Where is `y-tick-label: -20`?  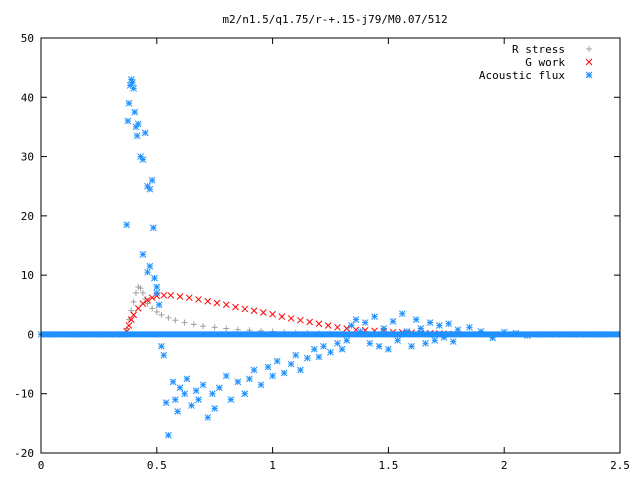
y-tick-label: -20 is located at coordinates (24, 453).